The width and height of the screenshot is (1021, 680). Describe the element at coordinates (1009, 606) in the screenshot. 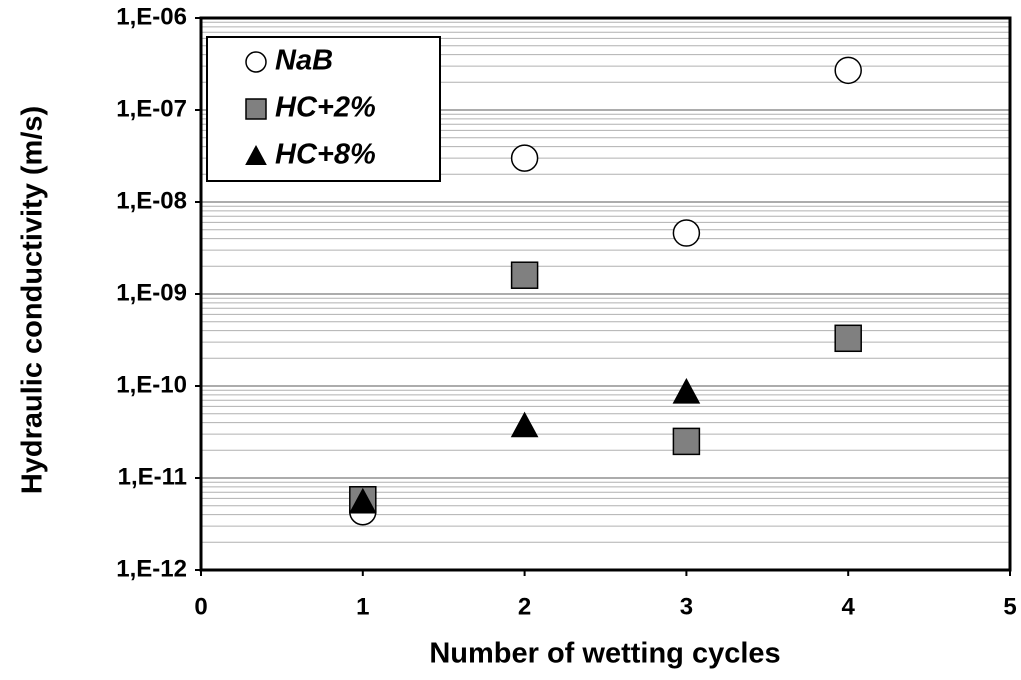

I see `x-tick-label: 5` at that location.